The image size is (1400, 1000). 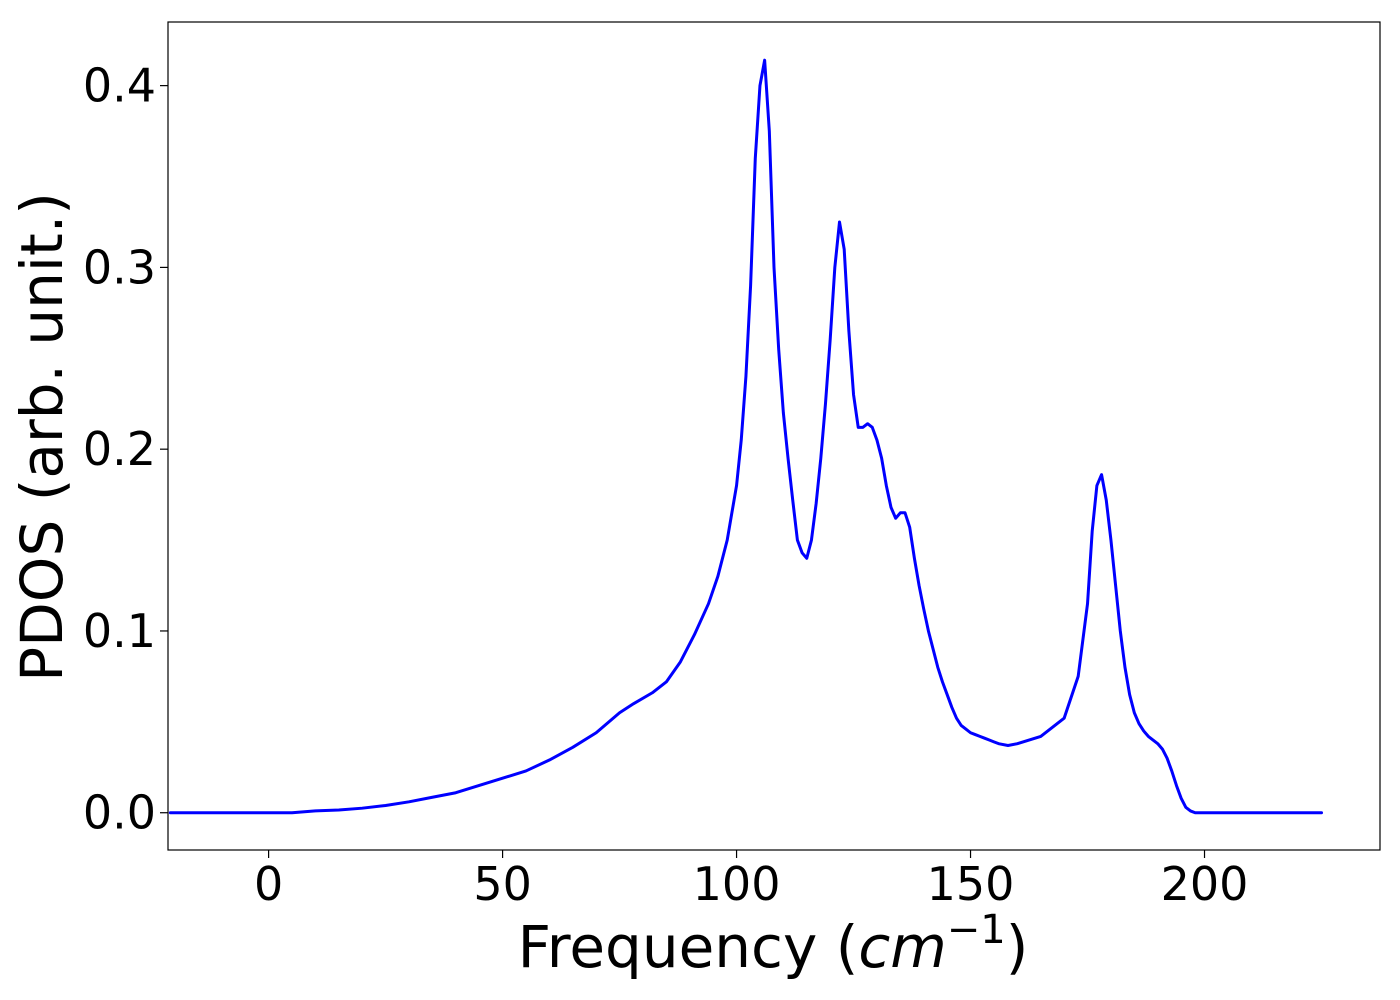 What do you see at coordinates (119, 449) in the screenshot?
I see `y-tick-label: 0.2` at bounding box center [119, 449].